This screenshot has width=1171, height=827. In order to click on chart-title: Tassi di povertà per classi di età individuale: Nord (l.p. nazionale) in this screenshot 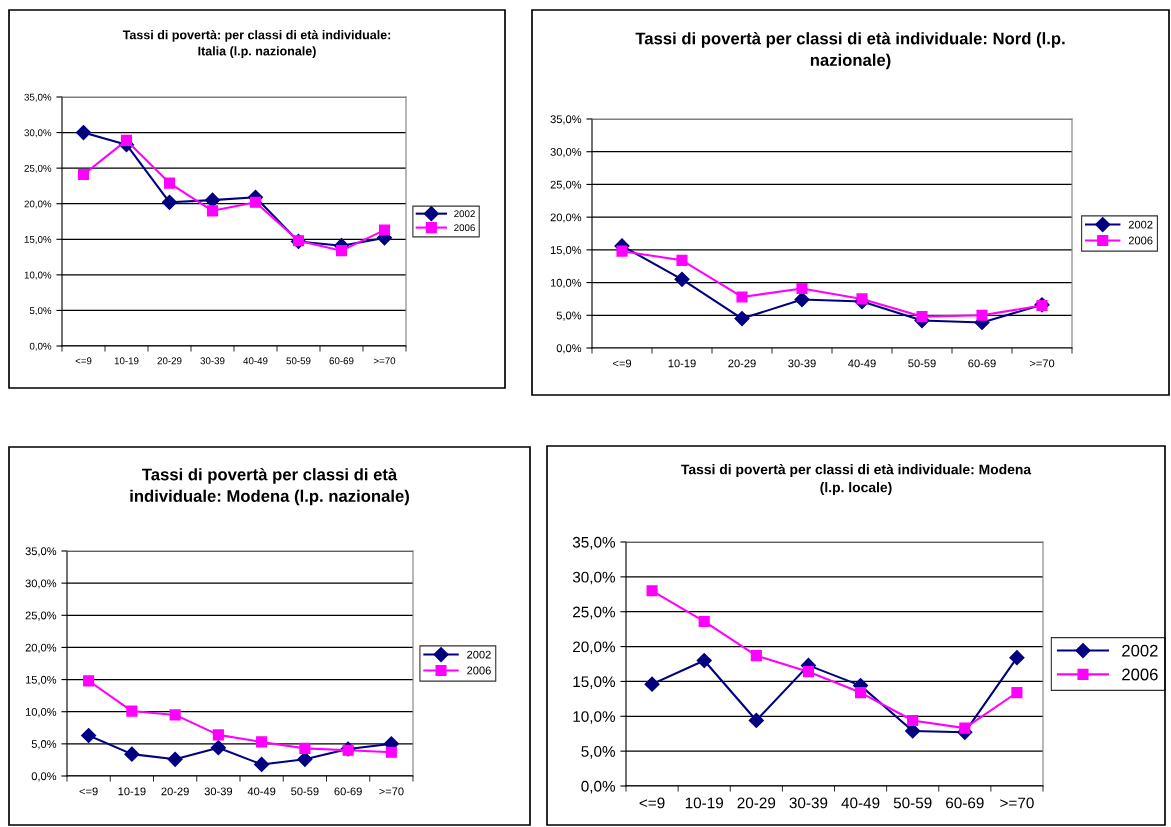, I will do `click(850, 51)`.